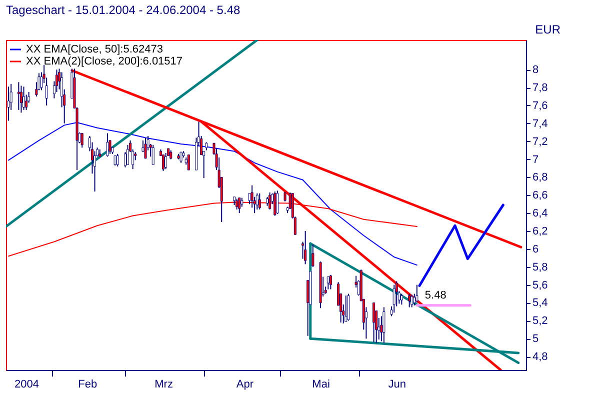 This screenshot has height=401, width=606. Describe the element at coordinates (535, 160) in the screenshot. I see `y-tick-label: 7` at that location.